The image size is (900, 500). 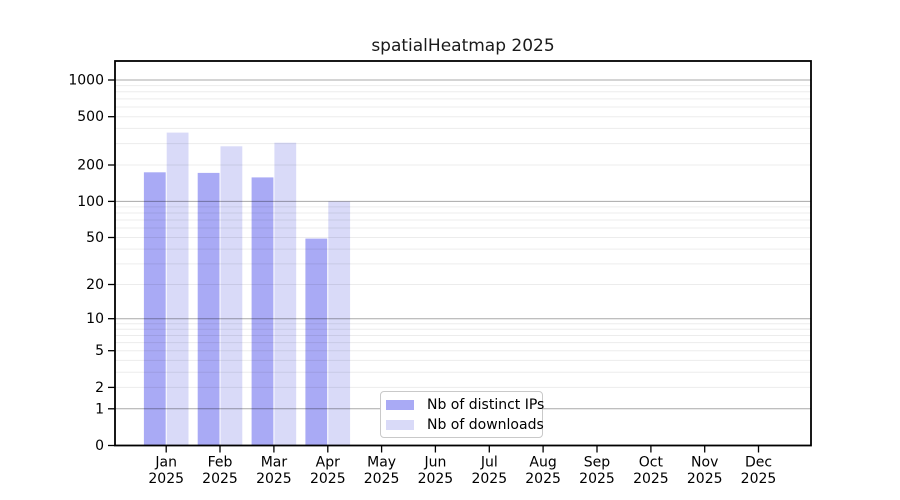 What do you see at coordinates (704, 463) in the screenshot?
I see `x-tick-label-month-nov: Nov` at bounding box center [704, 463].